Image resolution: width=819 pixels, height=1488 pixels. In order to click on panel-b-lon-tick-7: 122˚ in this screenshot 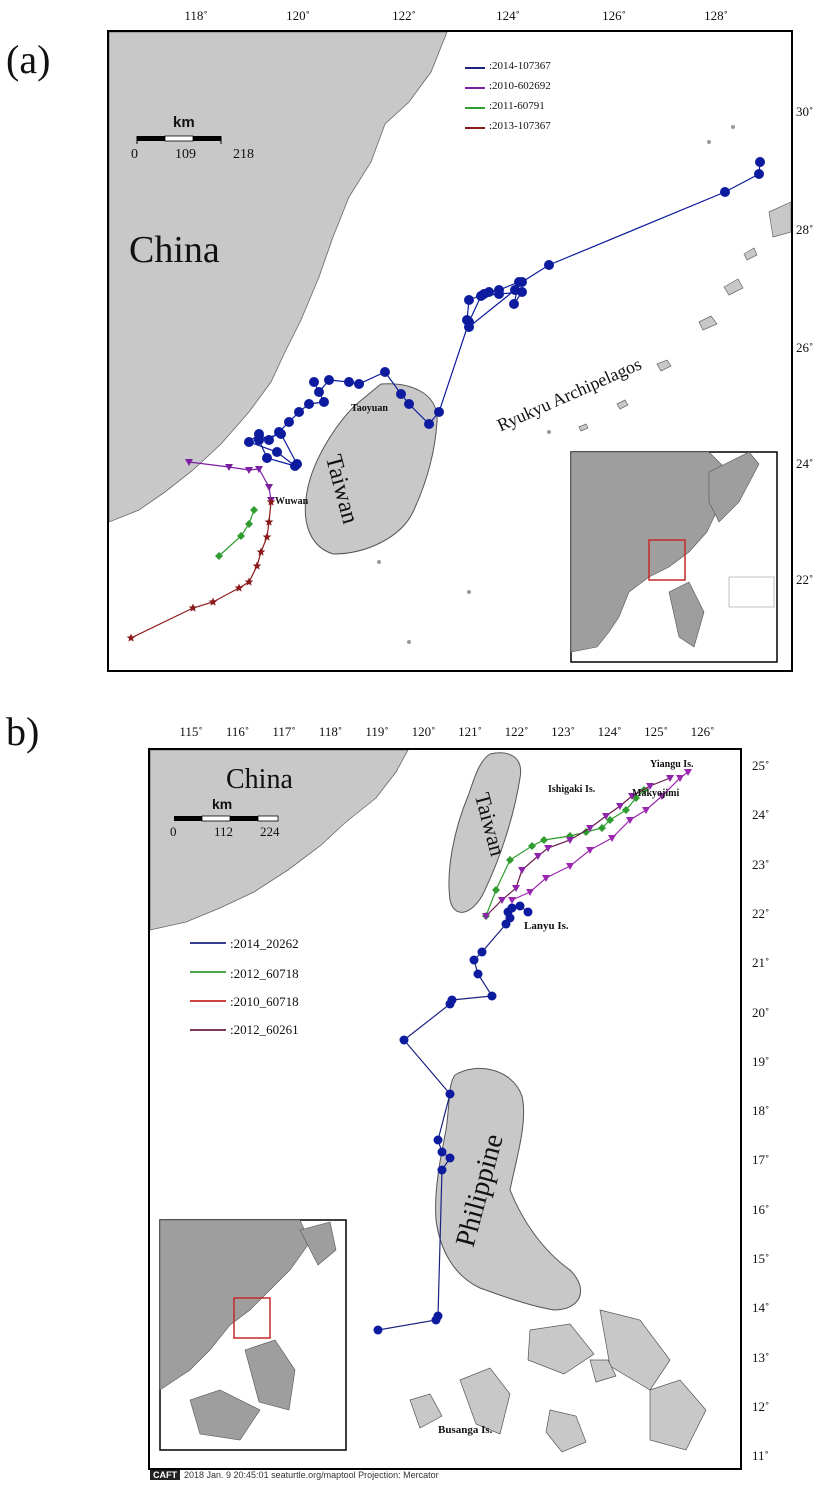, I will do `click(516, 731)`.